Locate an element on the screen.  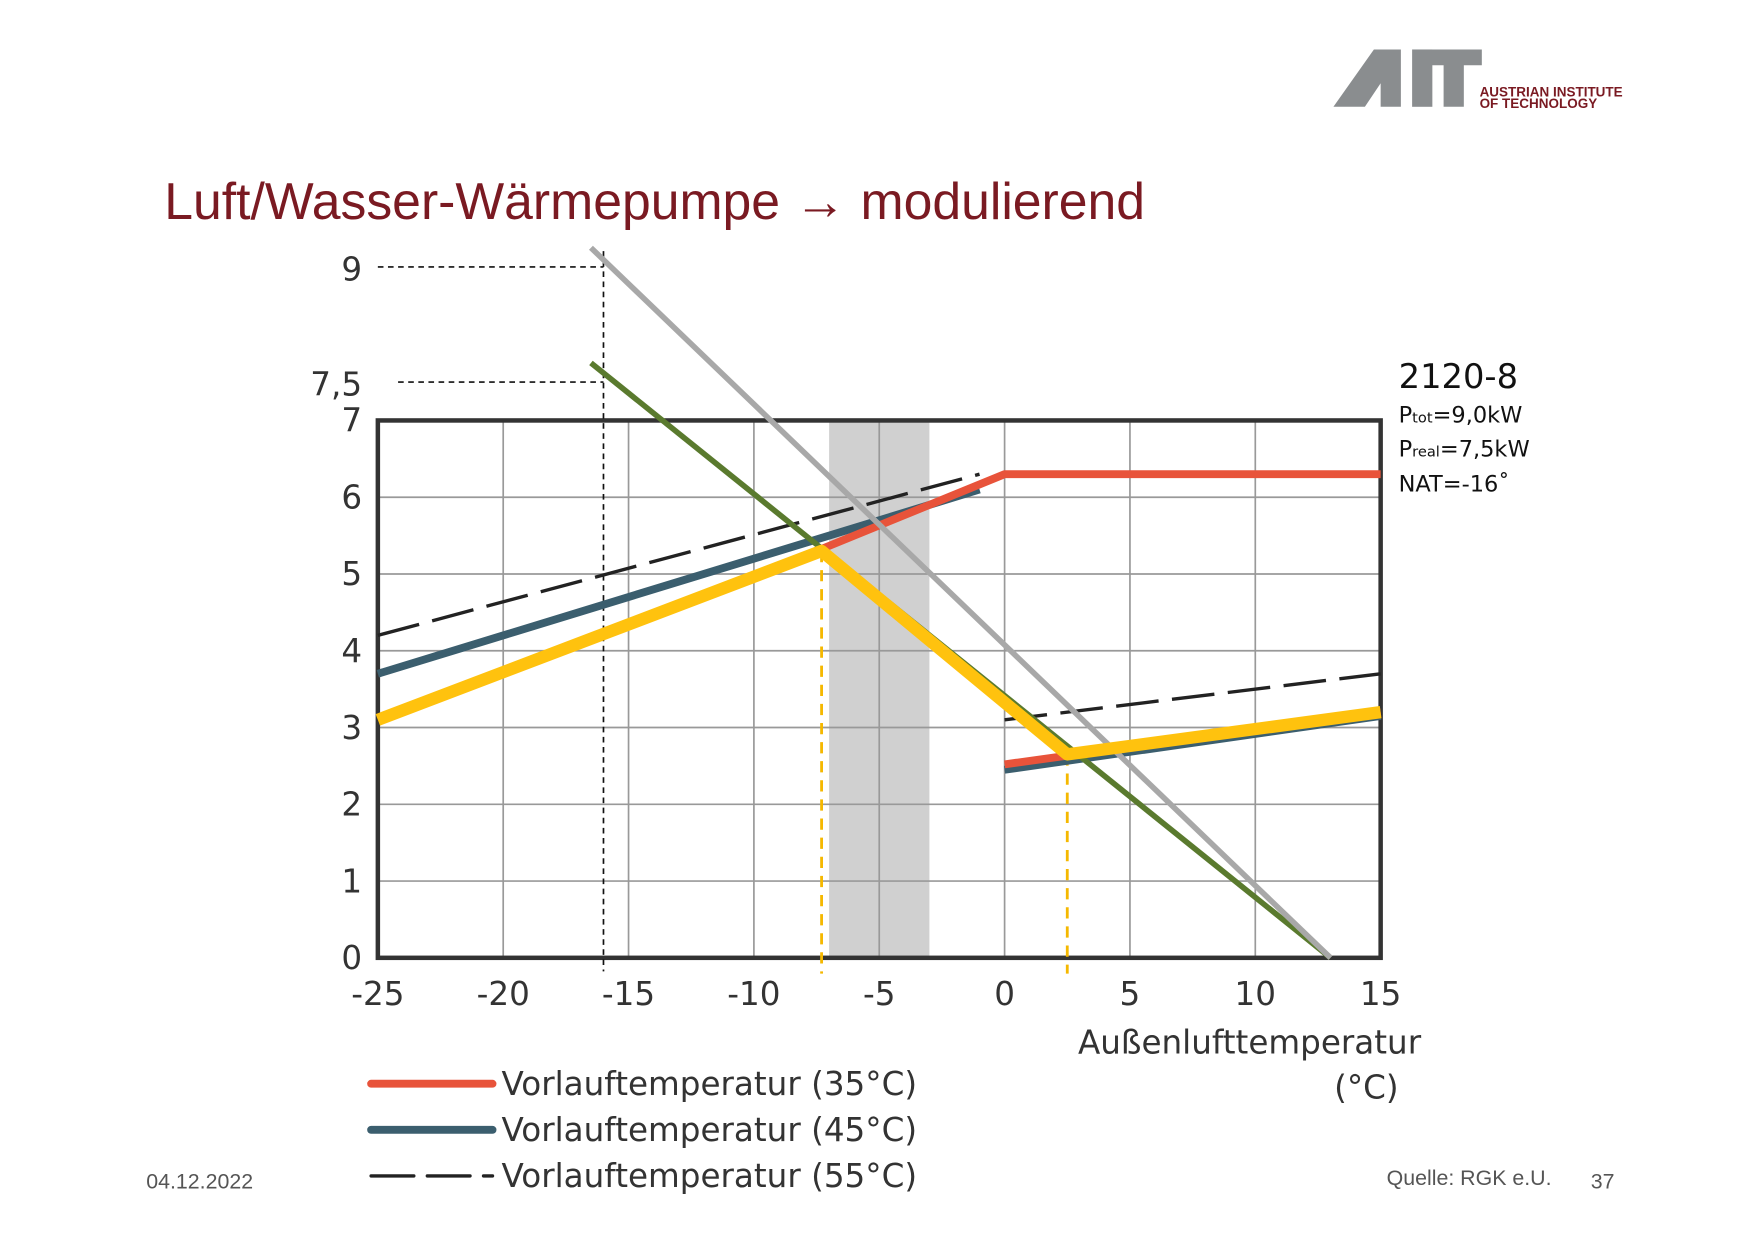
x-tick-label: -10 is located at coordinates (753, 994).